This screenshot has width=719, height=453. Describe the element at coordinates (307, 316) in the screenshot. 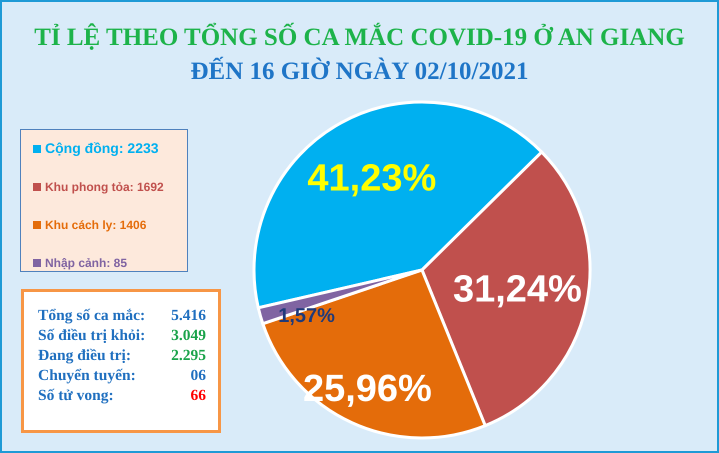

I see `data-label: 1,57%` at that location.